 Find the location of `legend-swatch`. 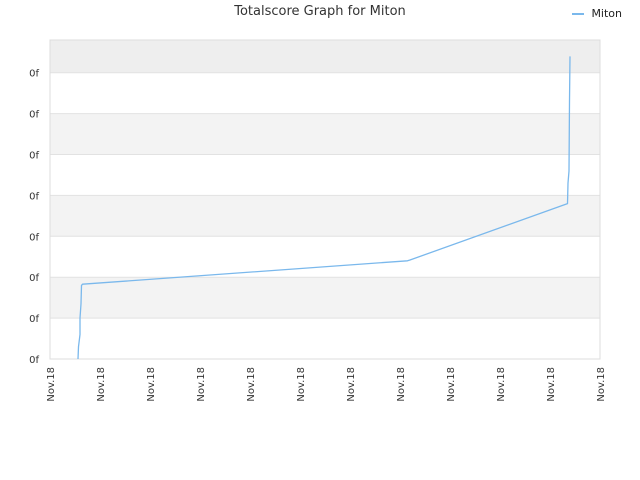

legend-swatch is located at coordinates (578, 13).